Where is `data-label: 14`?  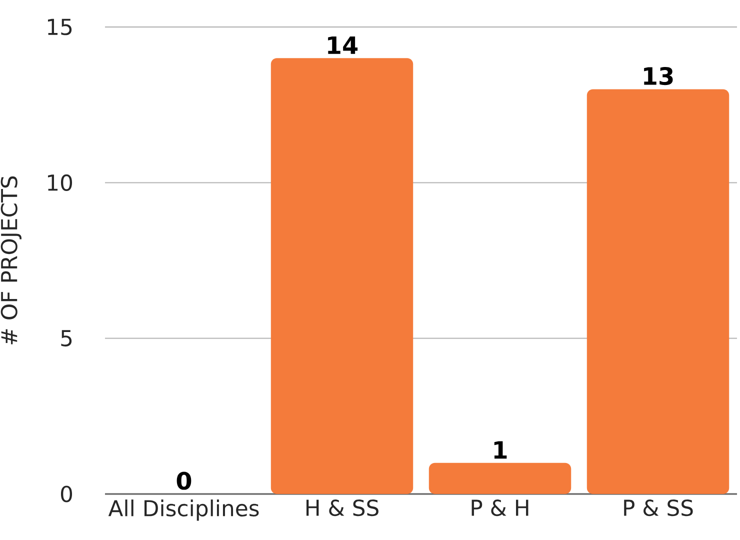
data-label: 14 is located at coordinates (343, 45).